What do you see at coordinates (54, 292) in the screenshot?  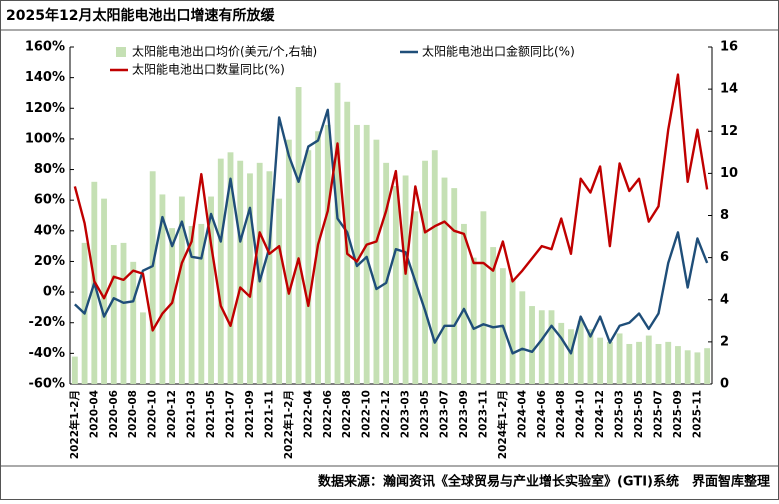 I see `y-tick-label: 0%` at bounding box center [54, 292].